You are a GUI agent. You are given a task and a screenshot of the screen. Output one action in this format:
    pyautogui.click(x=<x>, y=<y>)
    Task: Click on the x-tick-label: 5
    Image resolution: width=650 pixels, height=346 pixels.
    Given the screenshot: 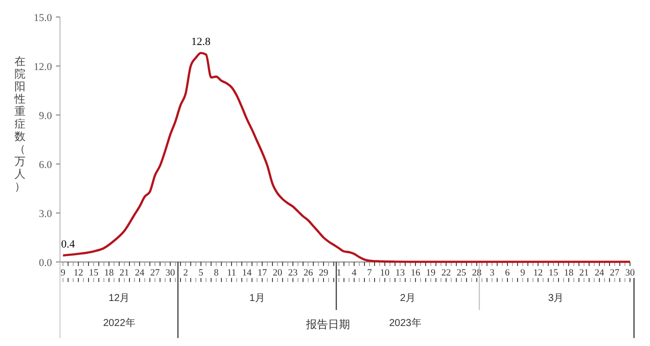 What is the action you would take?
    pyautogui.click(x=201, y=273)
    